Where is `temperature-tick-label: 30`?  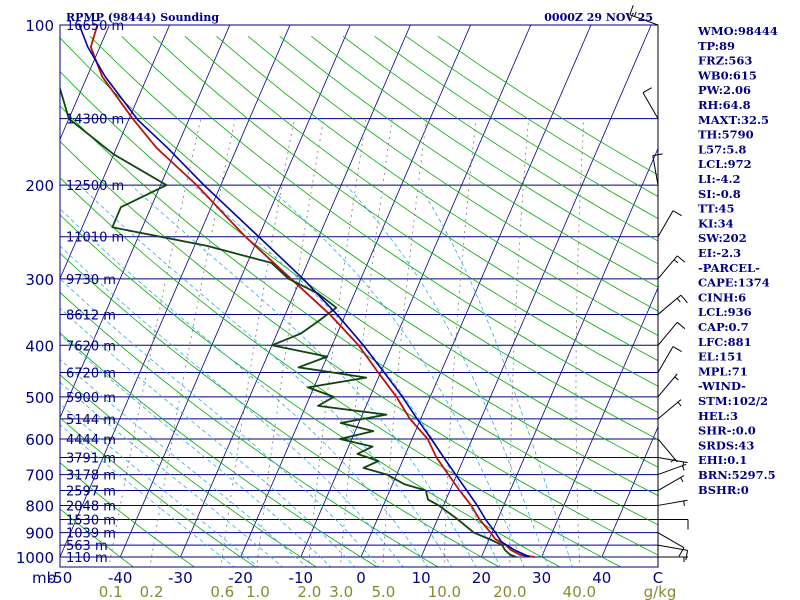
temperature-tick-label: 30 is located at coordinates (541, 578).